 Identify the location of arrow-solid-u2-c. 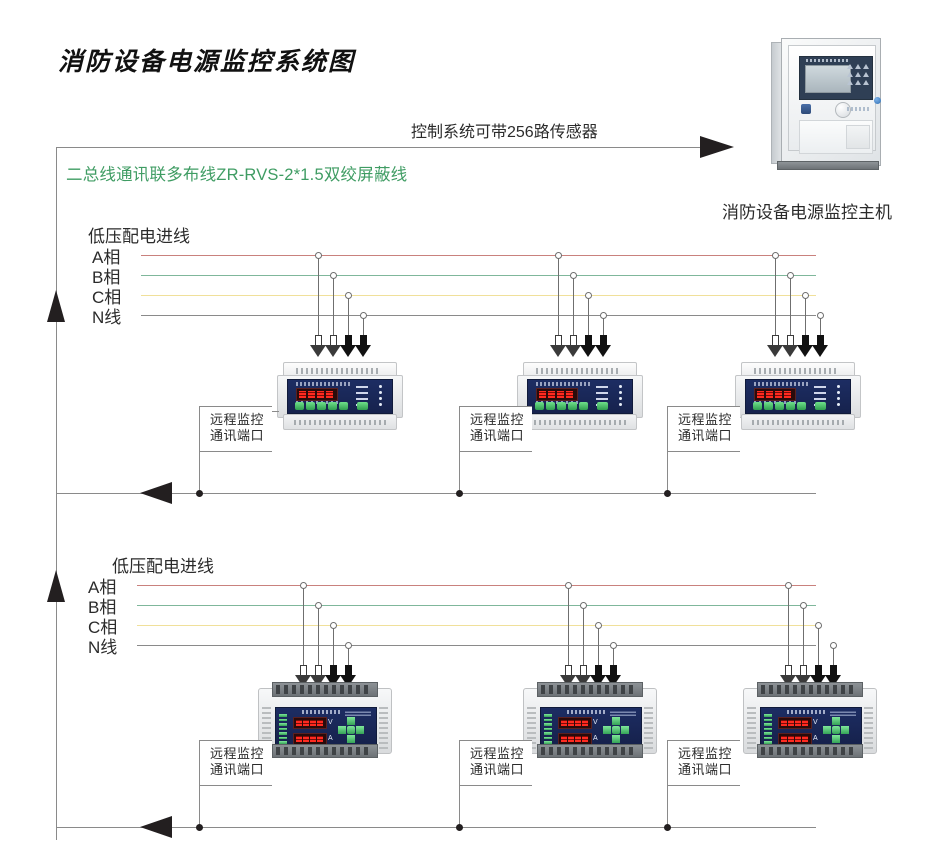
(588, 340).